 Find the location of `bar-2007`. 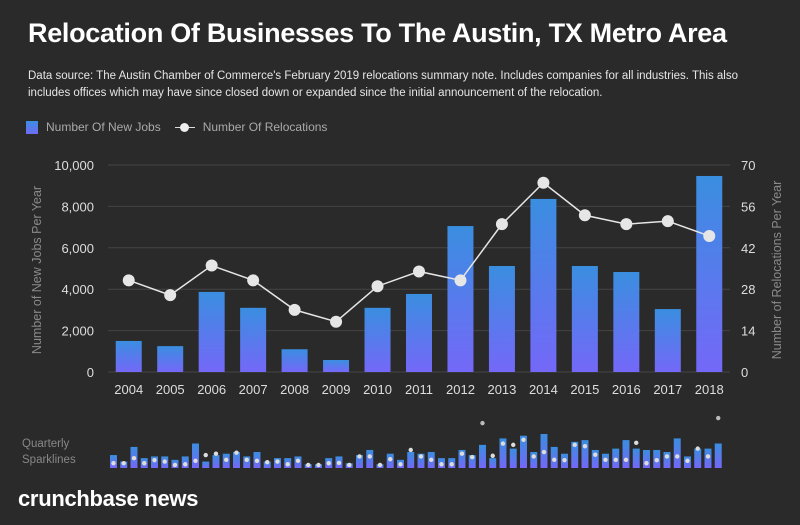

bar-2007 is located at coordinates (253, 339).